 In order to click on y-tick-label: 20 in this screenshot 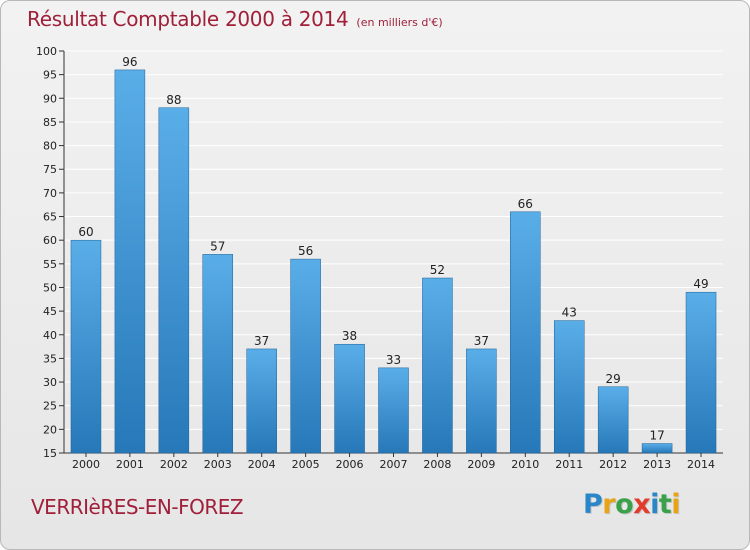, I will do `click(50, 429)`.